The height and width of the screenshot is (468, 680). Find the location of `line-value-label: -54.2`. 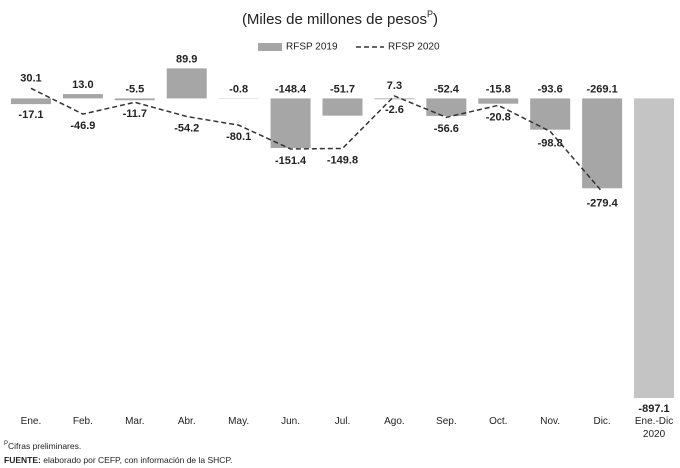

line-value-label: -54.2 is located at coordinates (186, 128).